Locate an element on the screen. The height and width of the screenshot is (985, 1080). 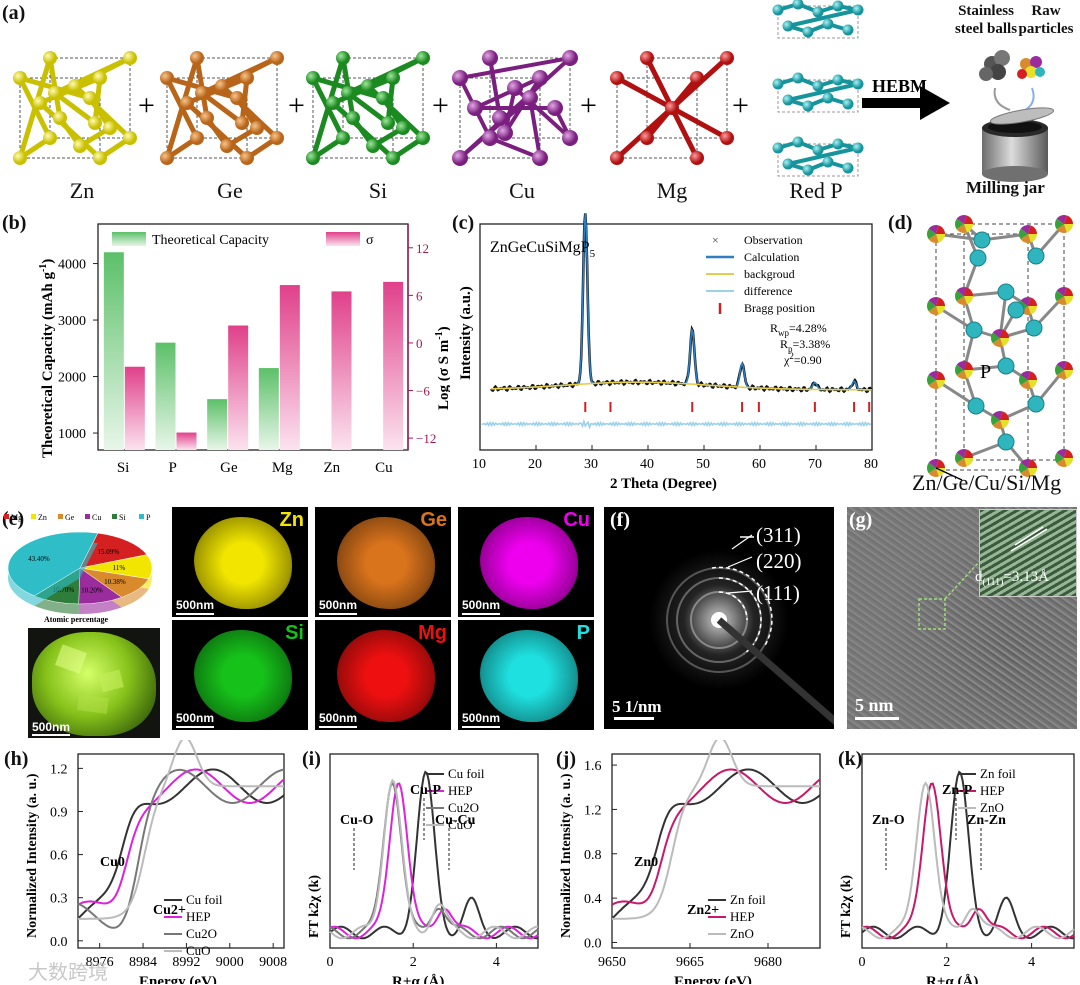
pie-legend-label: P is located at coordinates (148, 517).